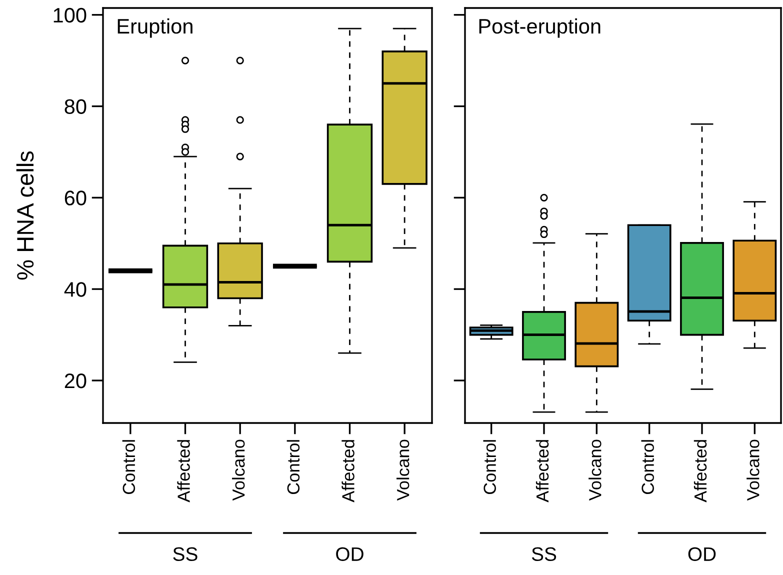  I want to click on y-tick-label: 100, so click(70, 15).